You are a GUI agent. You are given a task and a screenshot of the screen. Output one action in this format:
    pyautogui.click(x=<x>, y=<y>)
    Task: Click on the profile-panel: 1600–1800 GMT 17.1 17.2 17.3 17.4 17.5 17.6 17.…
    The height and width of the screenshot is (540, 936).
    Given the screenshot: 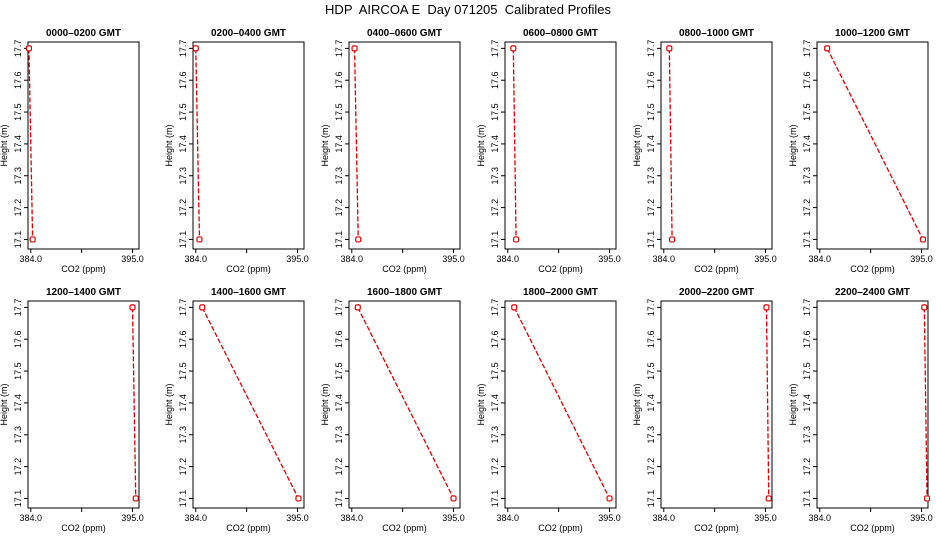 What is the action you would take?
    pyautogui.click(x=392, y=410)
    